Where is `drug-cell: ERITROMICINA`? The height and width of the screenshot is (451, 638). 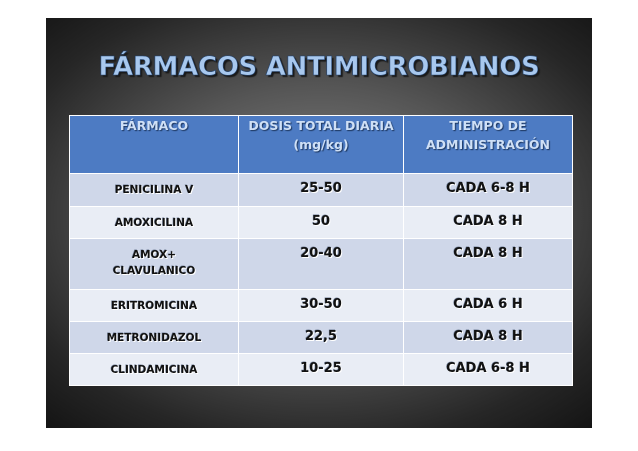
drug-cell: ERITROMICINA is located at coordinates (154, 305).